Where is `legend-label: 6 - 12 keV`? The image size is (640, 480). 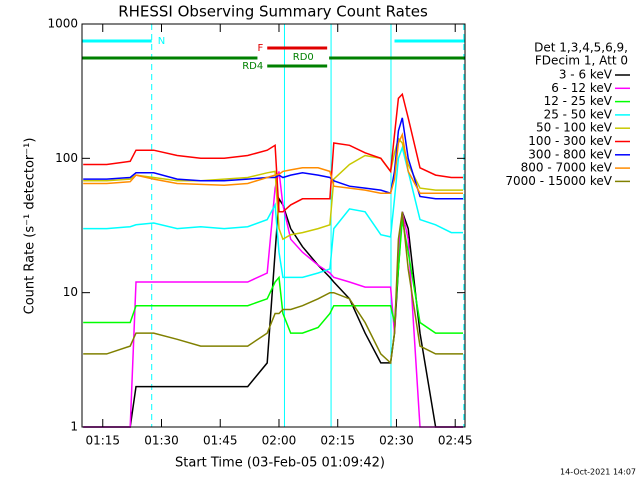
legend-label: 6 - 12 keV is located at coordinates (582, 88).